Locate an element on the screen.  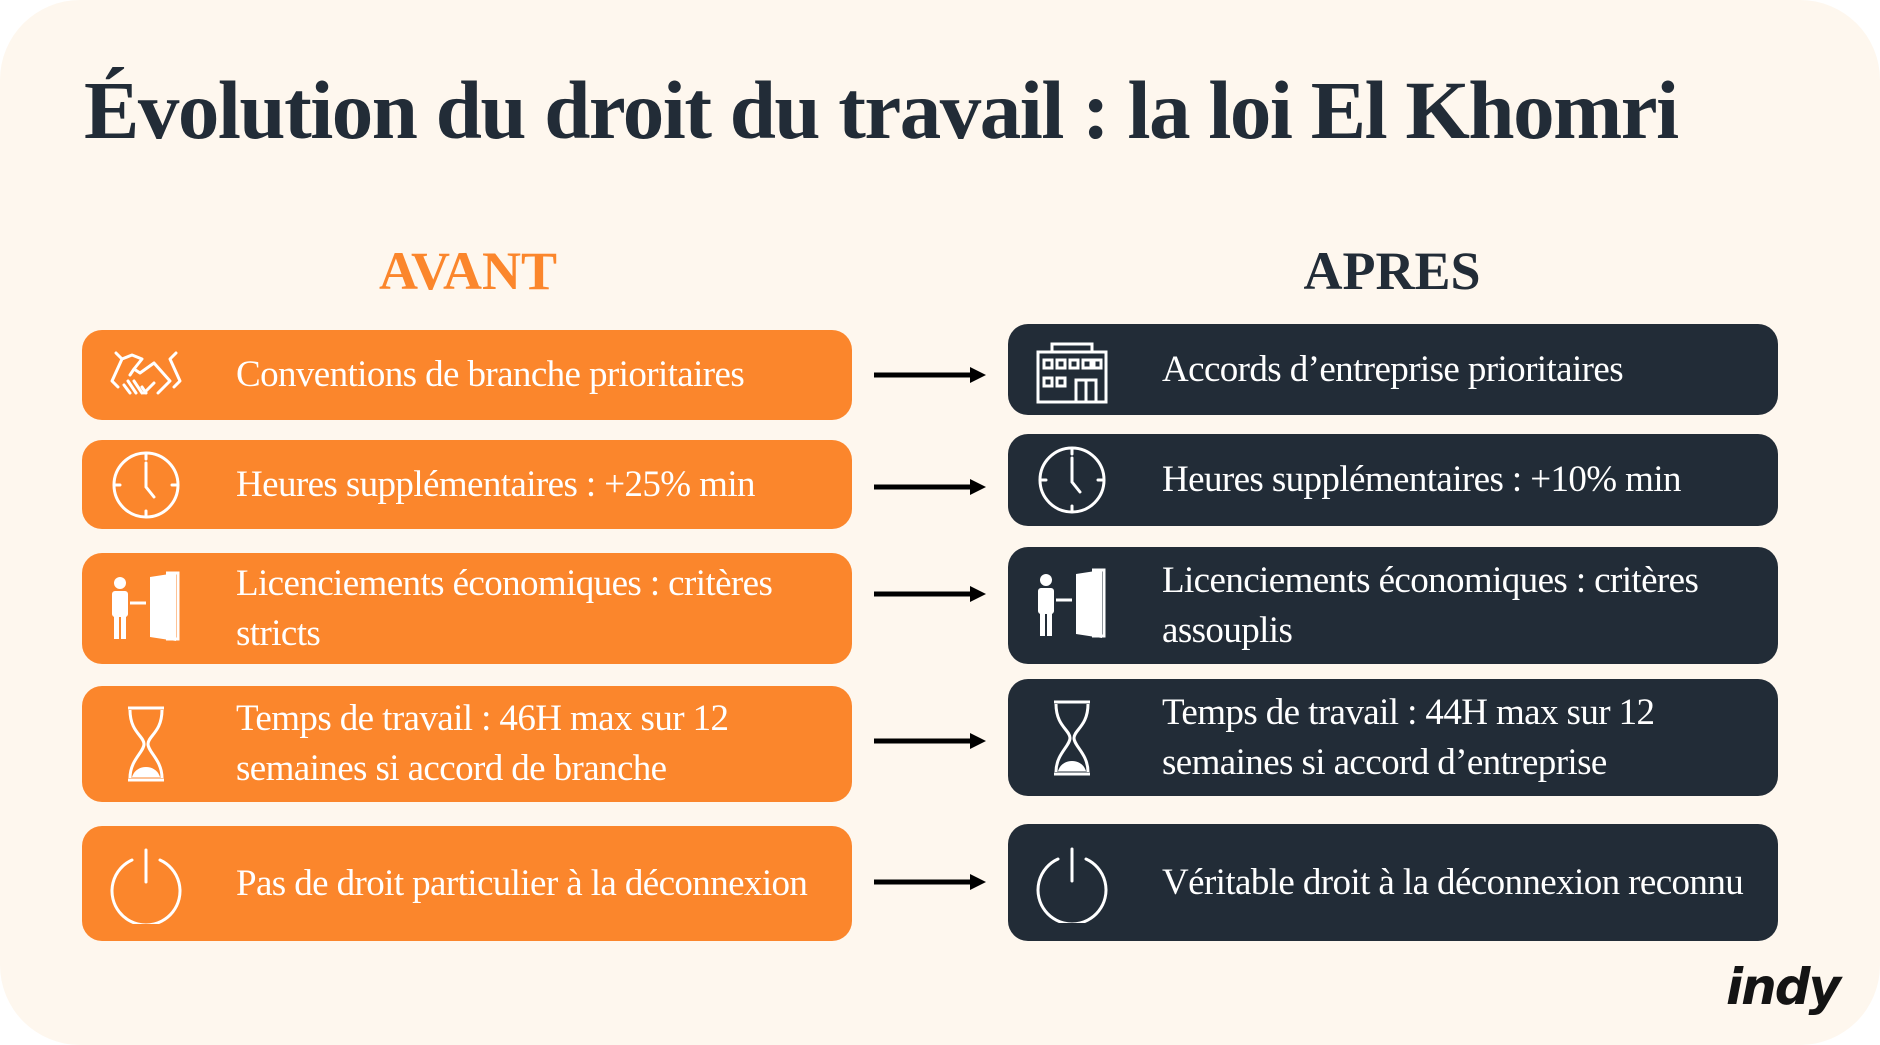
after-item-1: Accords d’entreprise prioritaires is located at coordinates (1393, 369).